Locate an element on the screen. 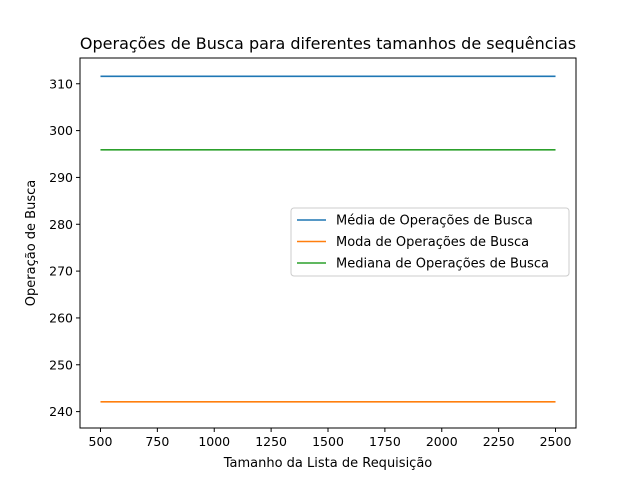 Image resolution: width=640 pixels, height=480 pixels. y-tick-label: 240 is located at coordinates (61, 411).